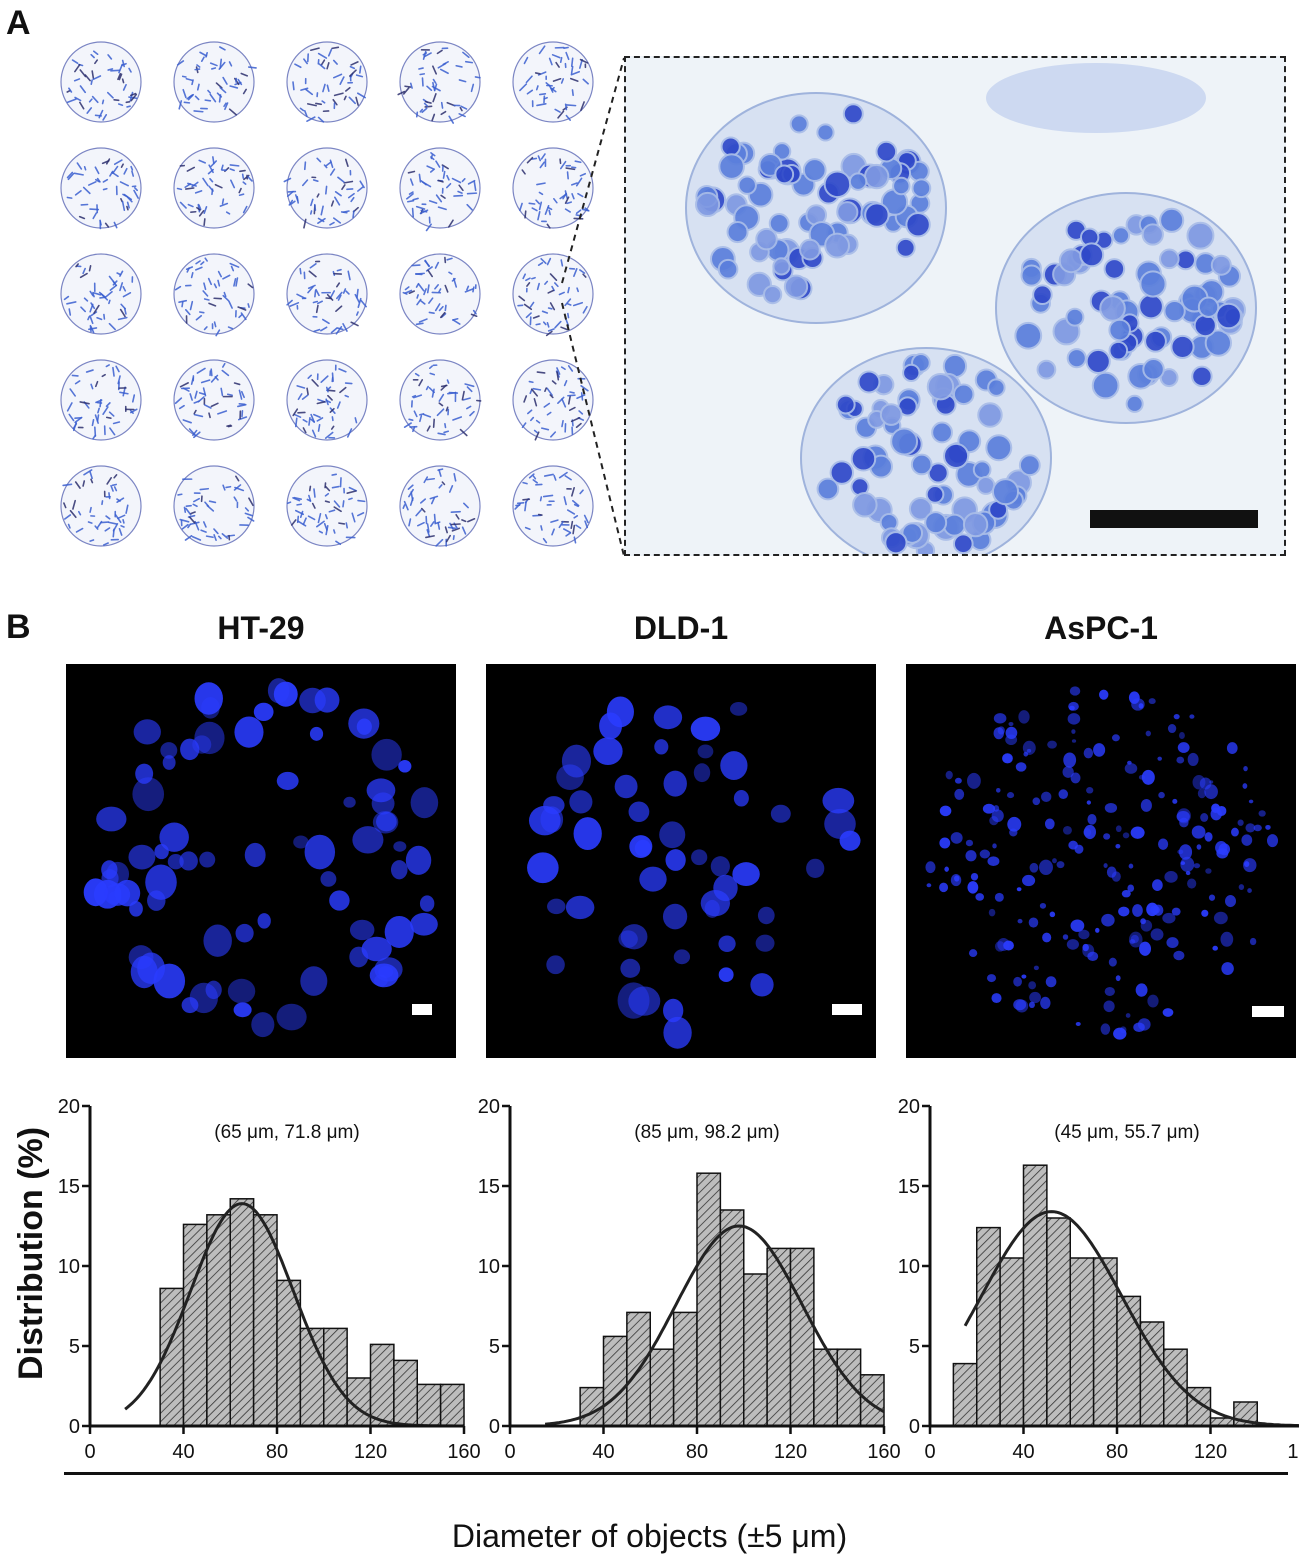 The height and width of the screenshot is (1568, 1299). Describe the element at coordinates (1174, 519) in the screenshot. I see `scale-bar` at that location.